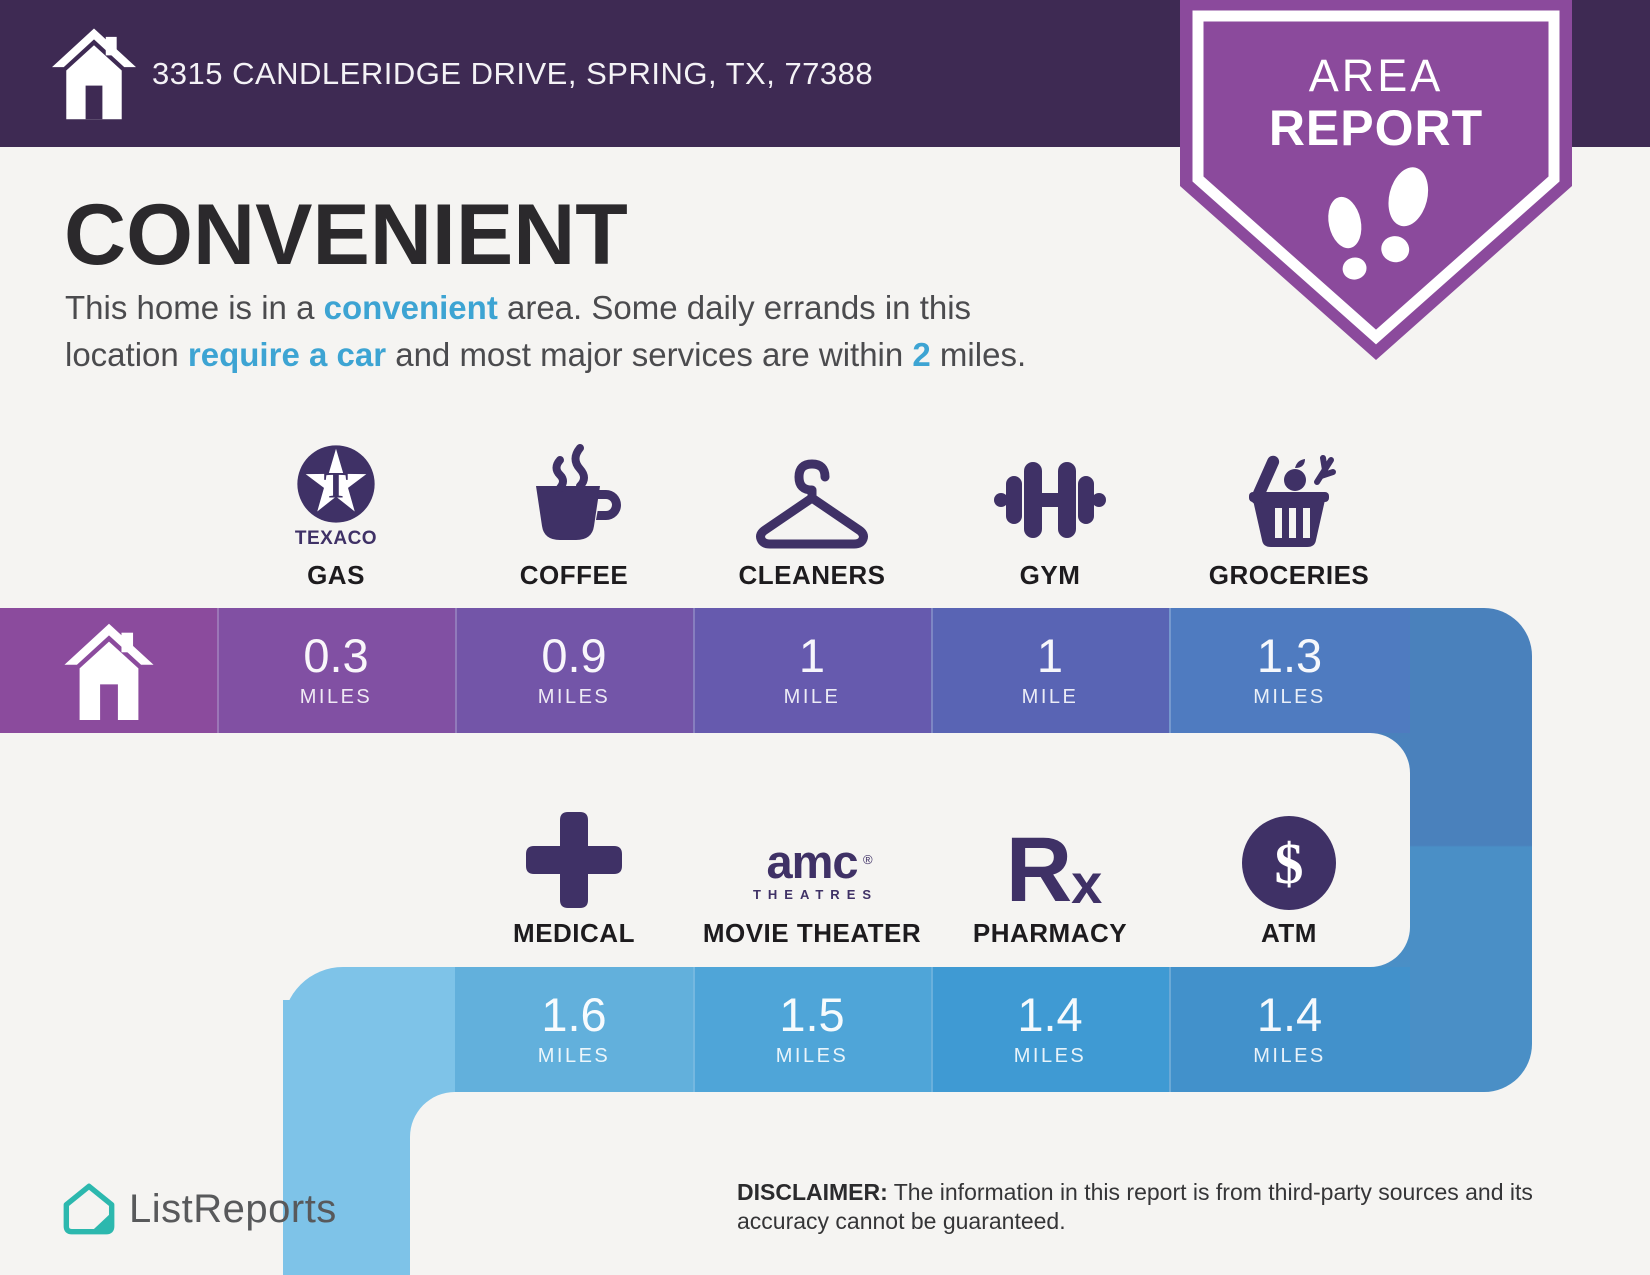  Describe the element at coordinates (574, 1014) in the screenshot. I see `distance-value: 1.6` at that location.